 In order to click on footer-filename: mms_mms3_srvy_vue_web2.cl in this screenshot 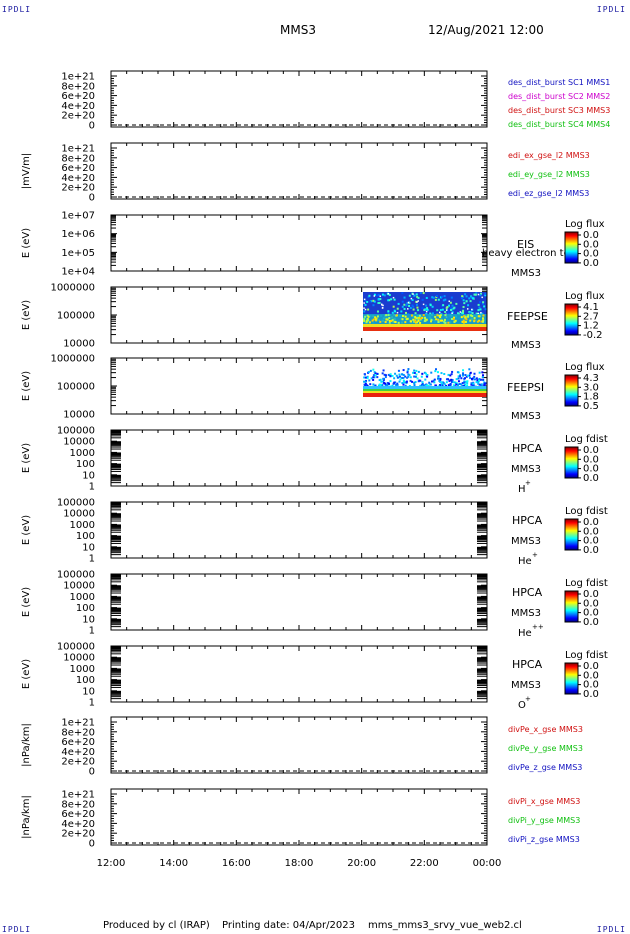, I will do `click(445, 925)`.